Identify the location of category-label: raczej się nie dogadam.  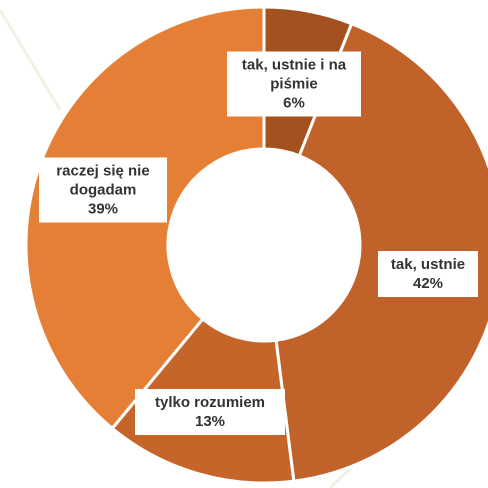
(103, 180).